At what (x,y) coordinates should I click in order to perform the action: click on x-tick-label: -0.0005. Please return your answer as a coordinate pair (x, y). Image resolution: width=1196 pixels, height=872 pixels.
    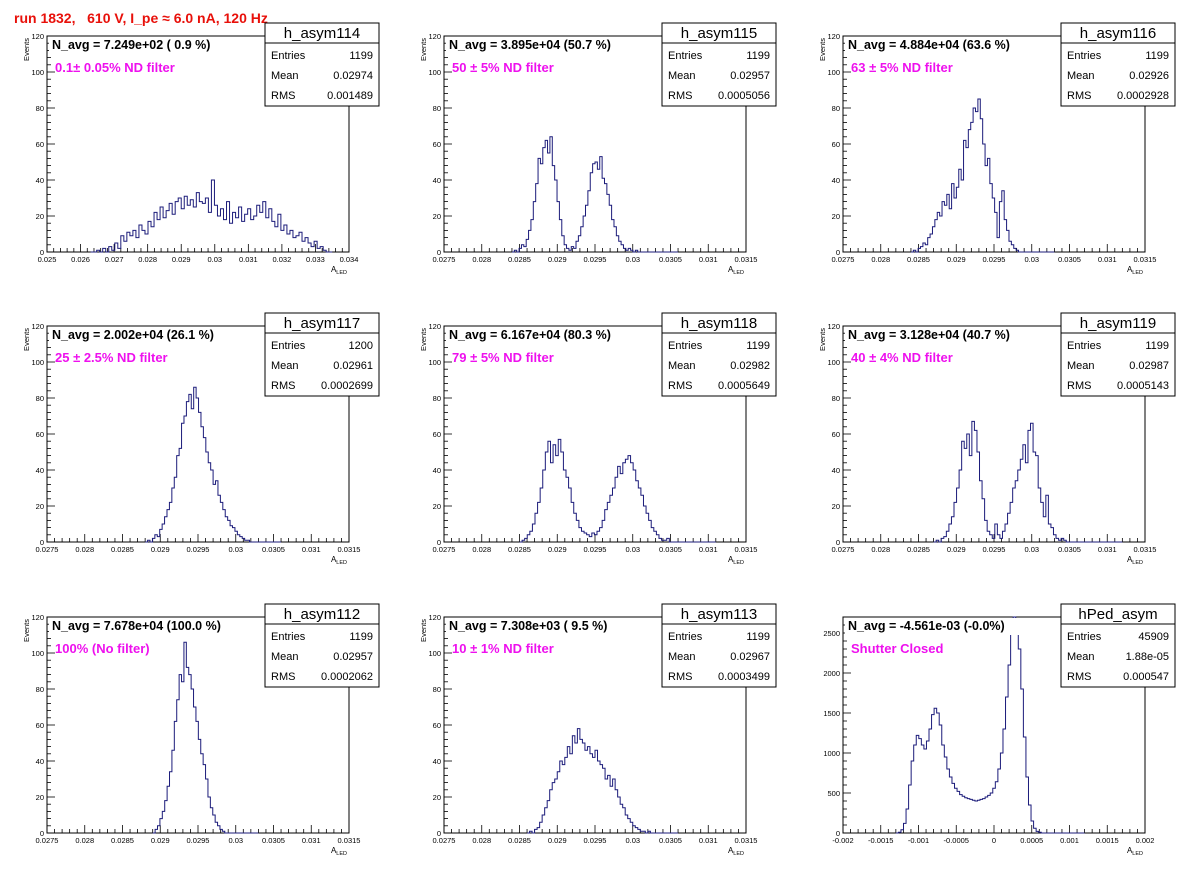
    Looking at the image, I should click on (956, 840).